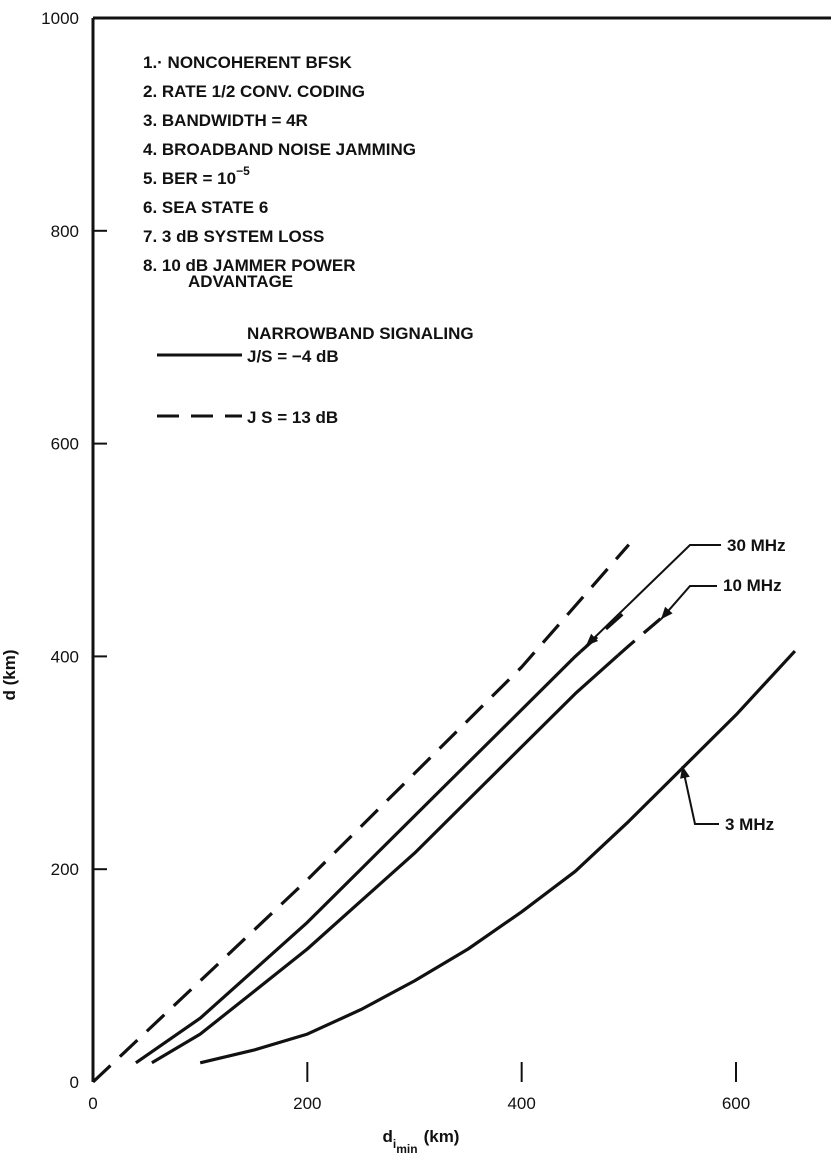  I want to click on condition-6: 6. SEA STATE 6, so click(205, 207).